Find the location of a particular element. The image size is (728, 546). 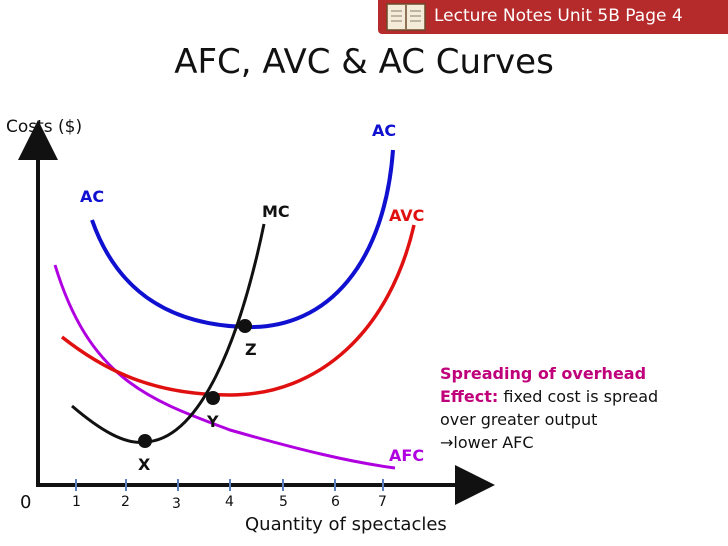

y-axis-label: Costs ($) is located at coordinates (44, 127).